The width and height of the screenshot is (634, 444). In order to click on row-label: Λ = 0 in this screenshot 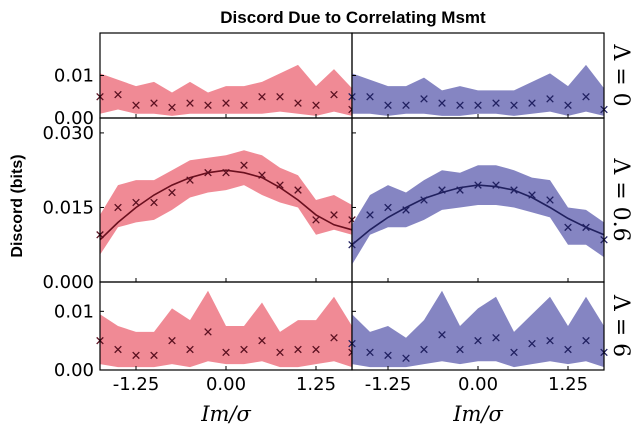, I will do `click(620, 74)`.